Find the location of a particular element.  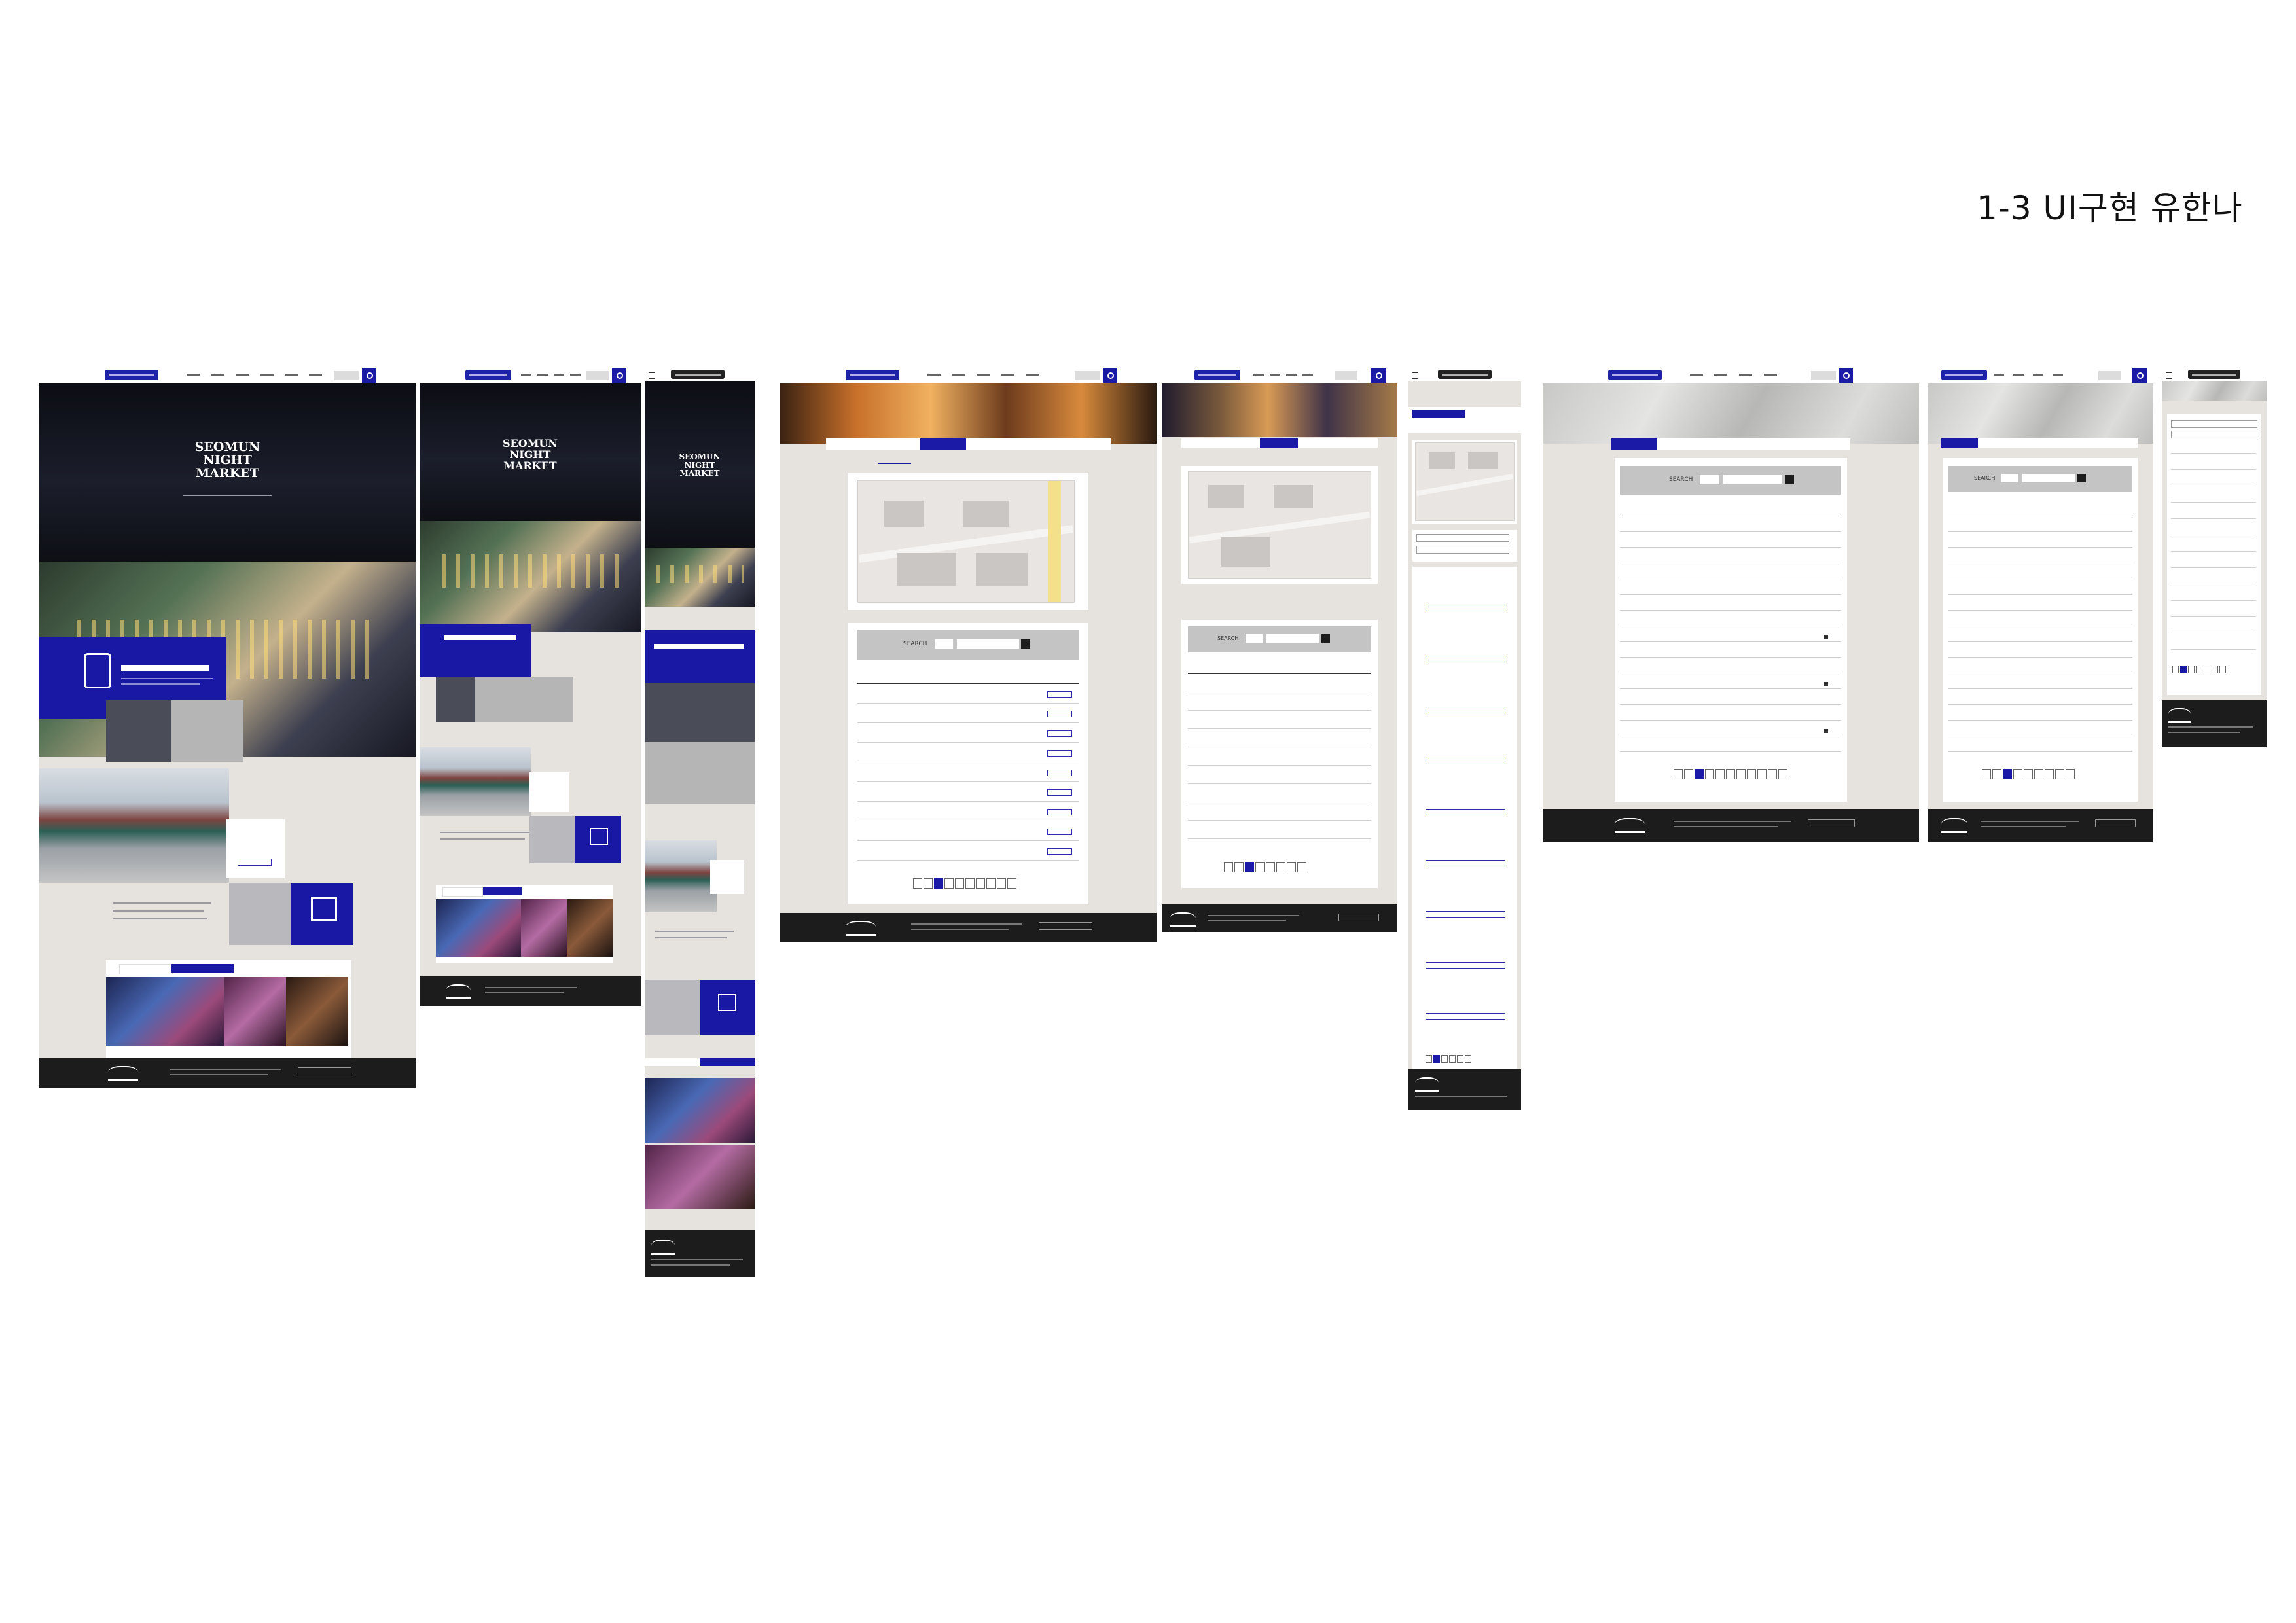

sub-tab-active is located at coordinates (895, 463).